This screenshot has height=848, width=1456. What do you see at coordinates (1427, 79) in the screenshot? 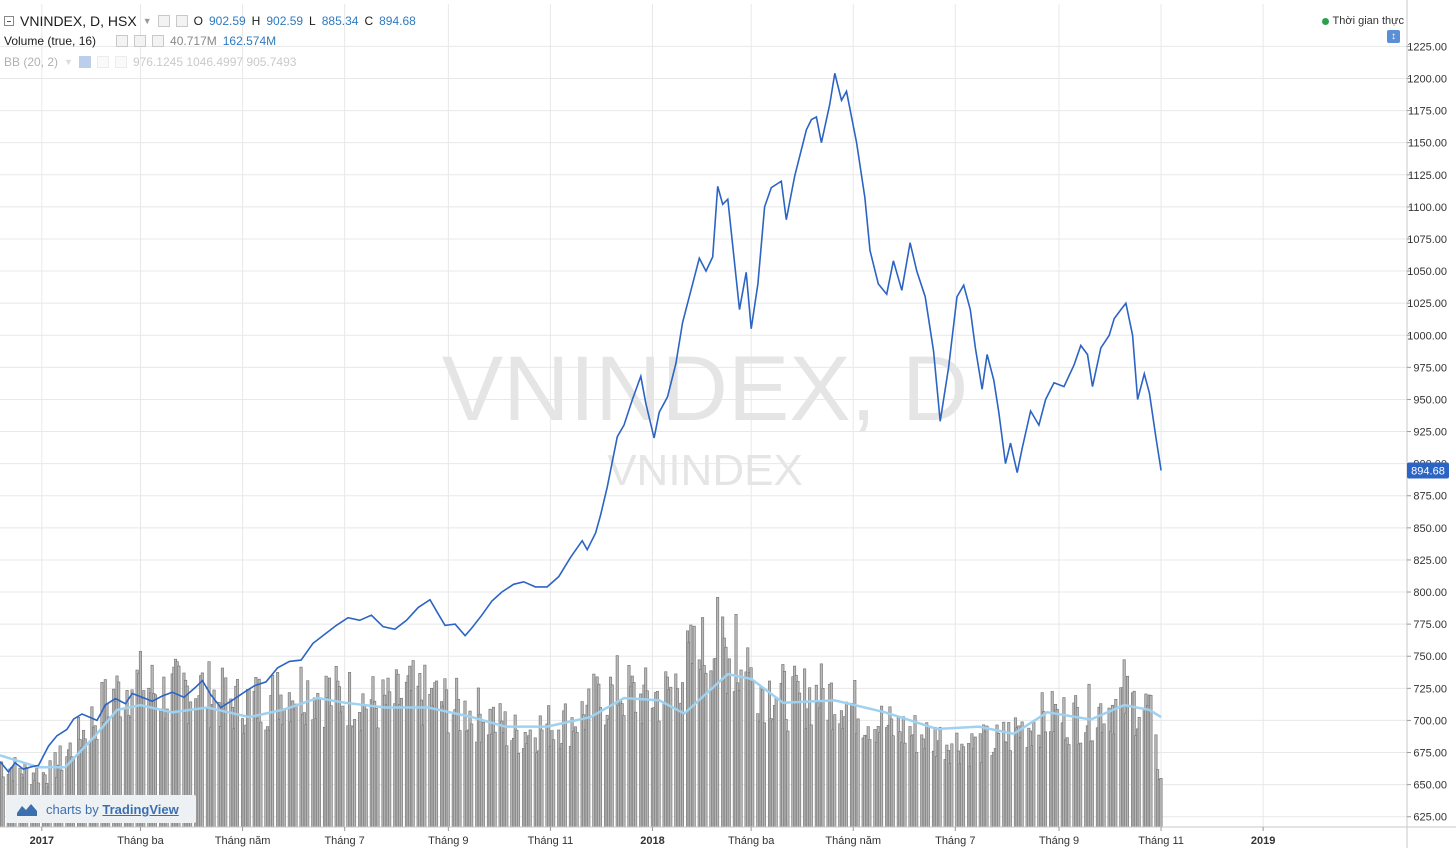
I see `y-tick-label: 1200.00` at bounding box center [1427, 79].